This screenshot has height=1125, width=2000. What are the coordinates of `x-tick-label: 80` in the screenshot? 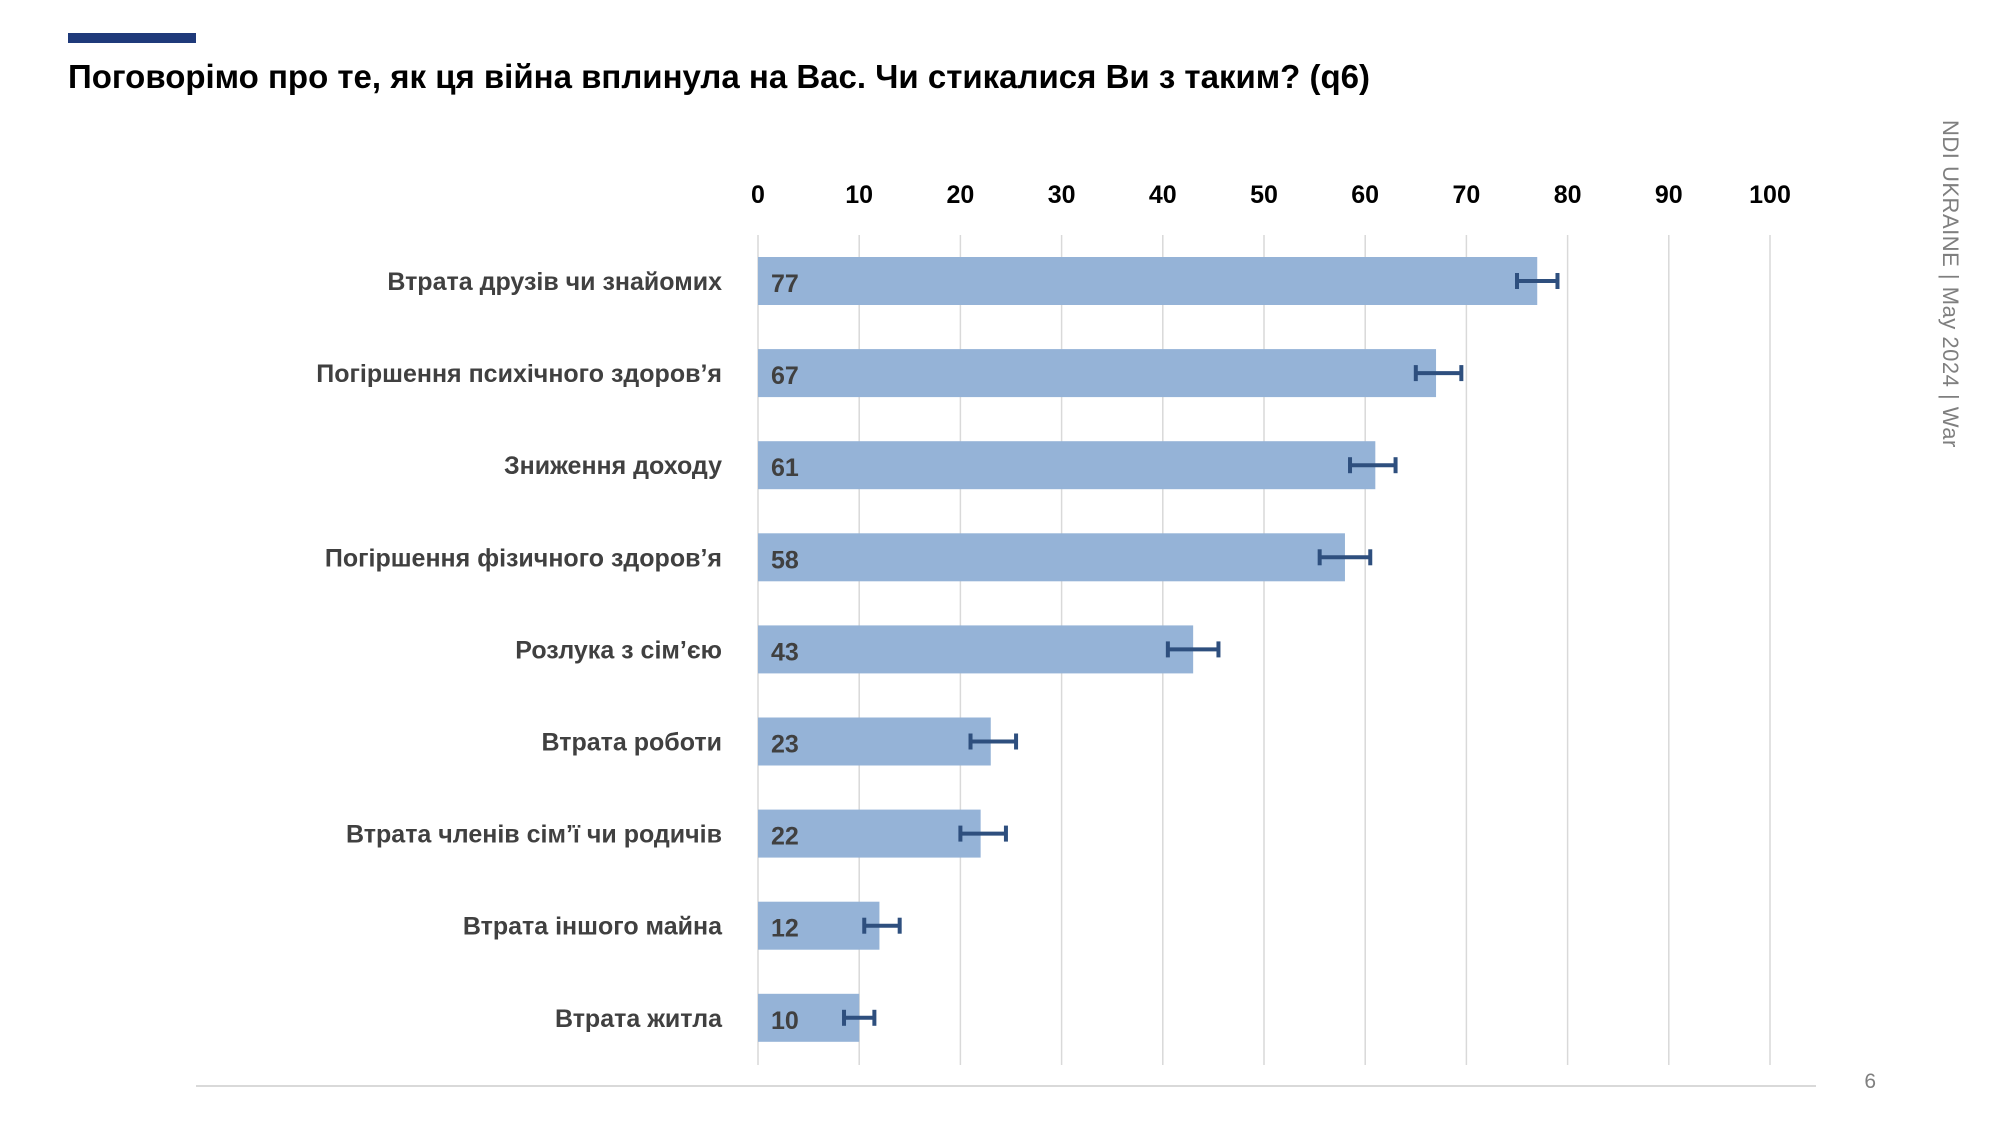 It's located at (1568, 195).